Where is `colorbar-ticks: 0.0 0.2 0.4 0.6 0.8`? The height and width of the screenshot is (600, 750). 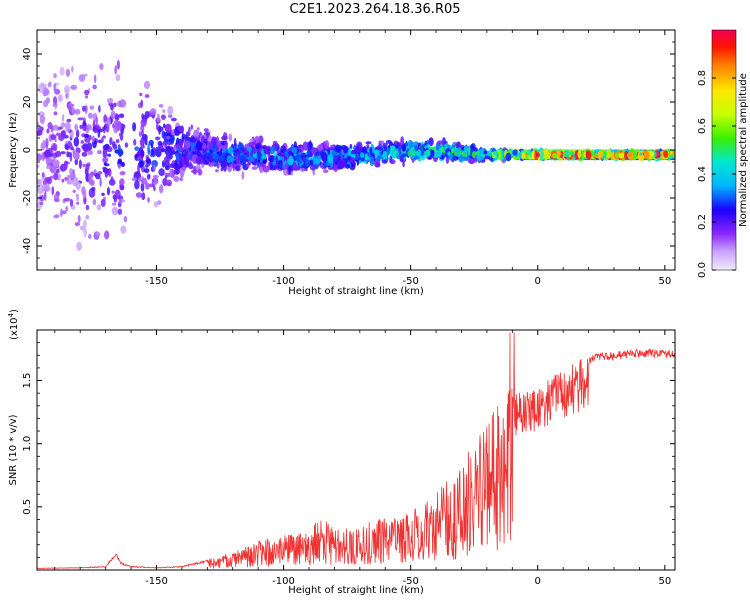
colorbar-ticks: 0.0 0.2 0.4 0.6 0.8 is located at coordinates (716, 174).